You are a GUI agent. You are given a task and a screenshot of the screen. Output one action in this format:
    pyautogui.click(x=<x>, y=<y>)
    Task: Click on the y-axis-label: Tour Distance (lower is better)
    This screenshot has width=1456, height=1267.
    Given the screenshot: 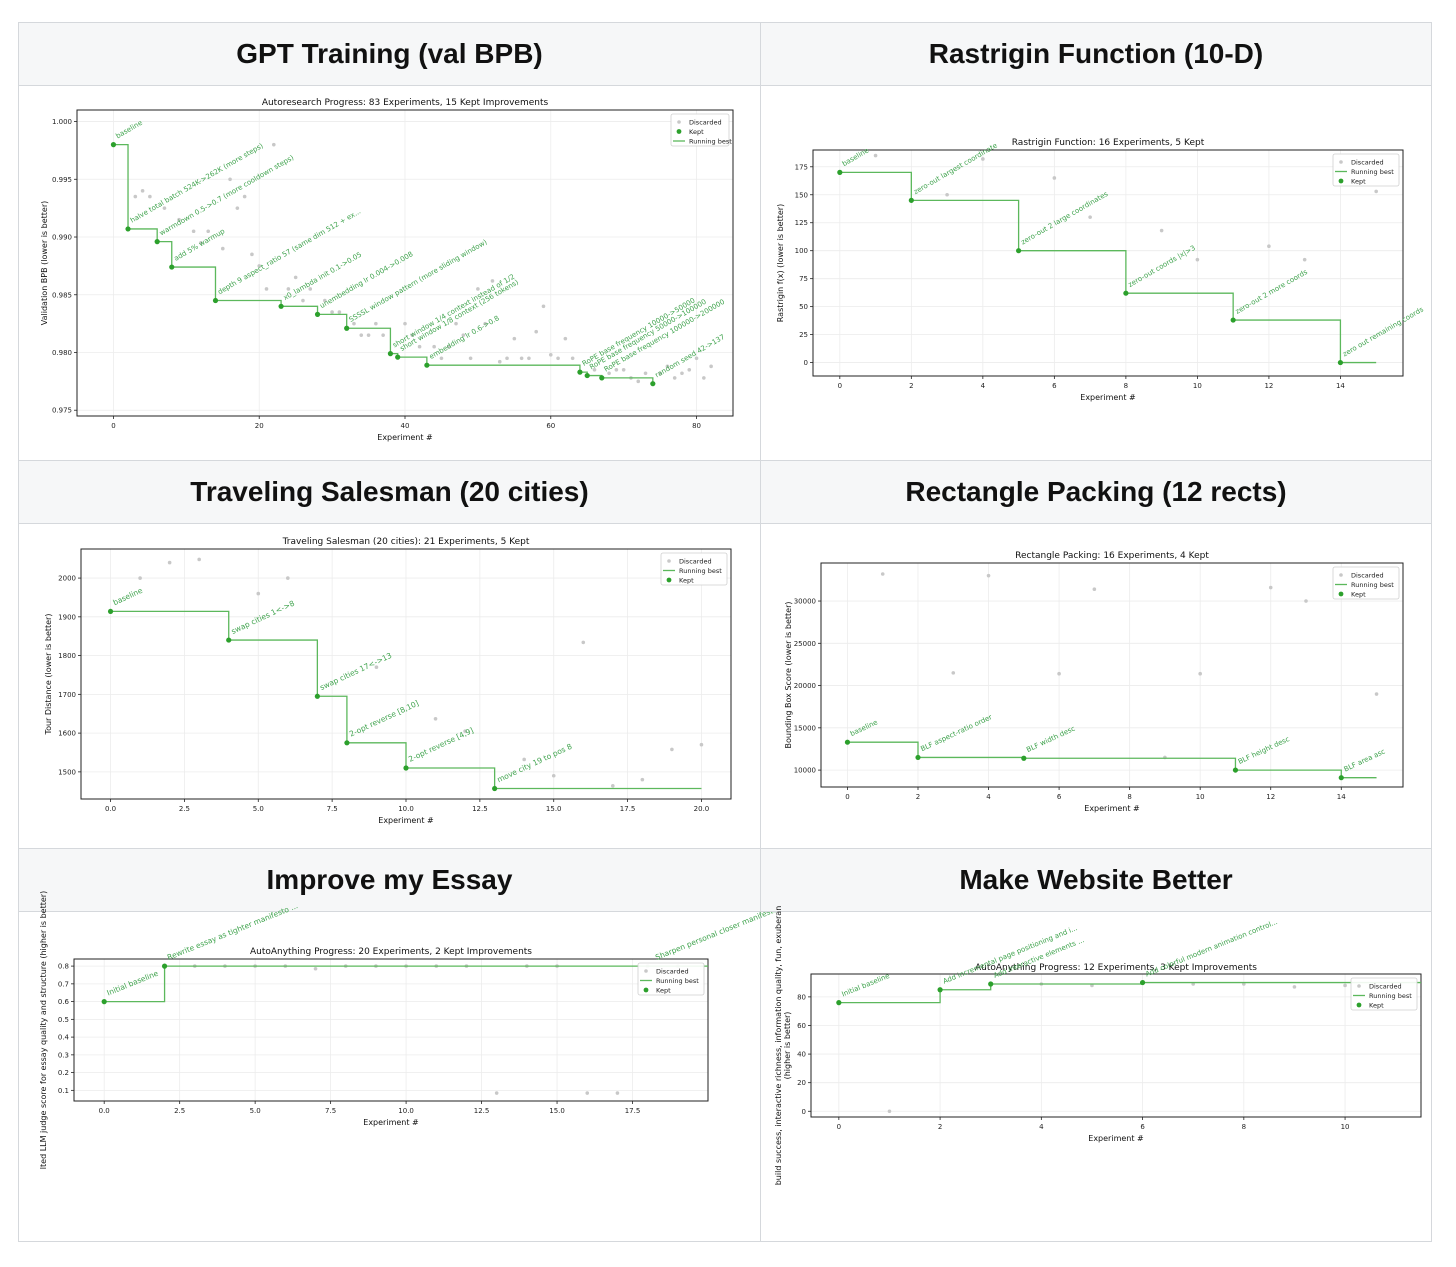 What is the action you would take?
    pyautogui.click(x=48, y=675)
    